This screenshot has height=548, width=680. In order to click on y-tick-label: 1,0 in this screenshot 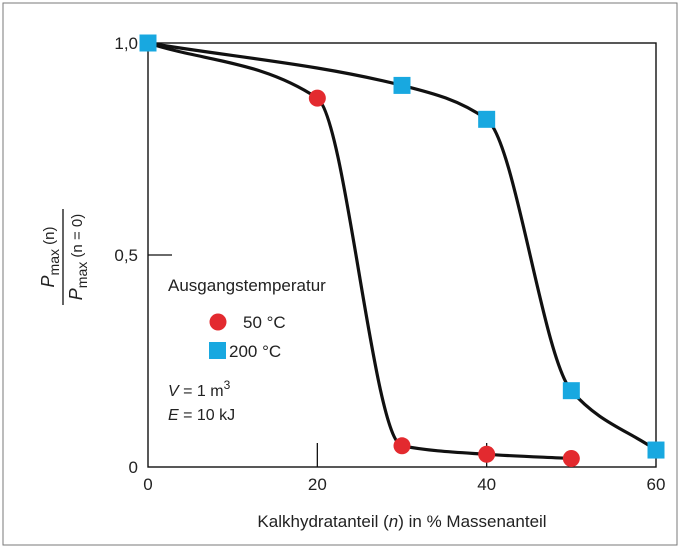, I will do `click(126, 43)`.